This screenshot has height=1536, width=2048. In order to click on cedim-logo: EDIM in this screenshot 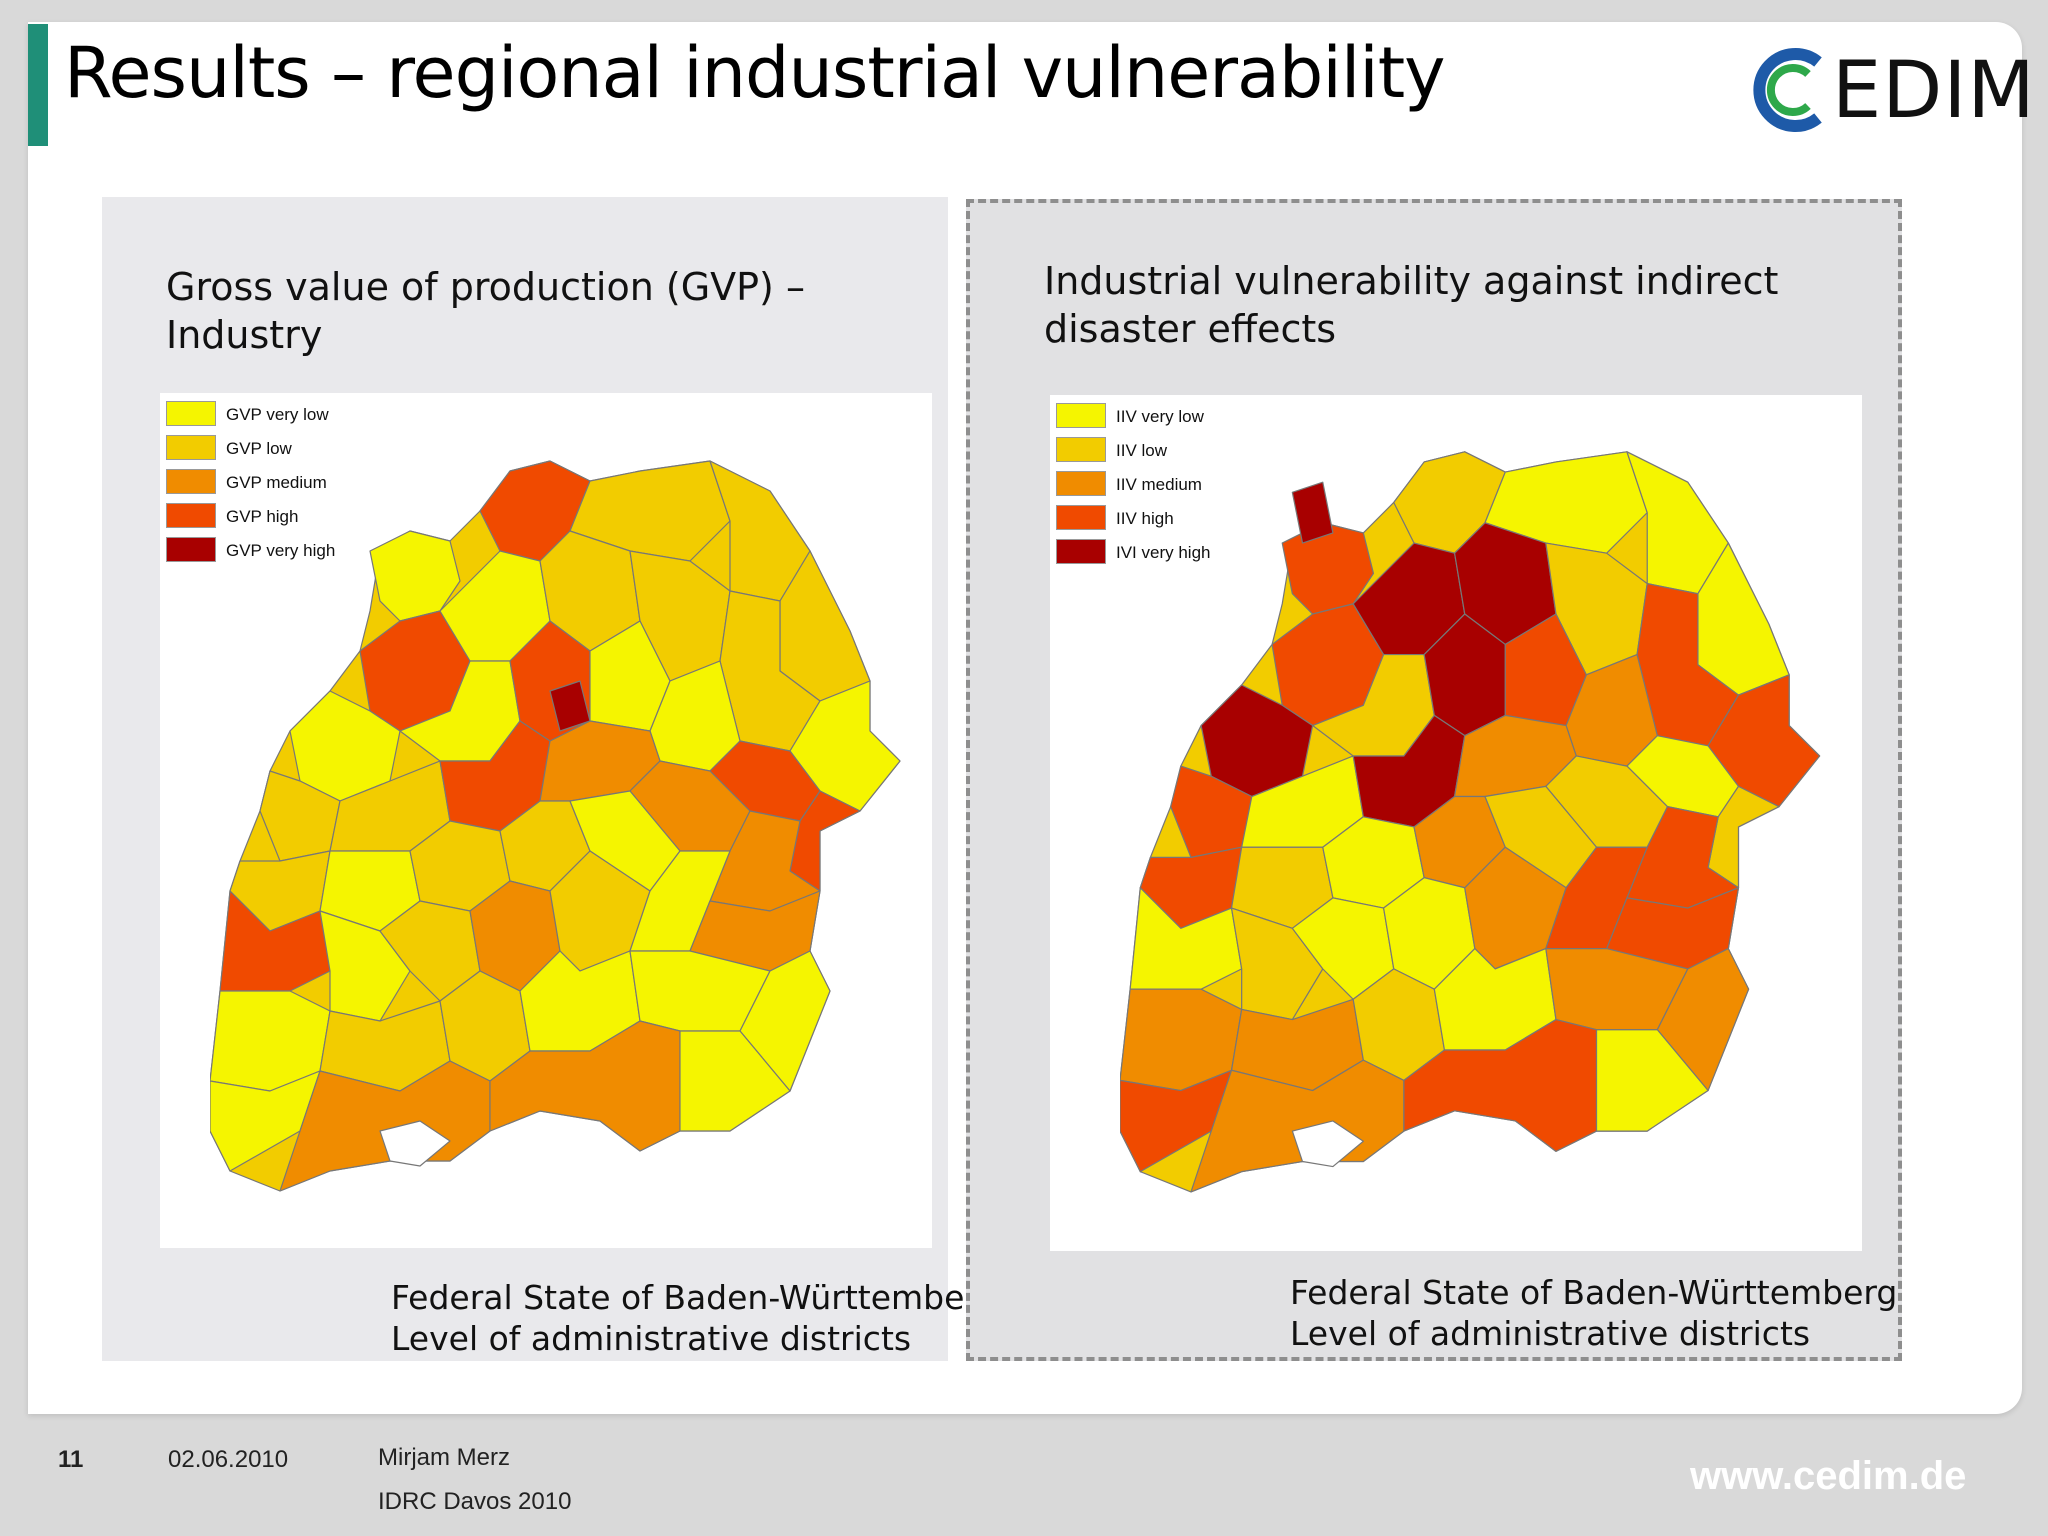, I will do `click(1891, 95)`.